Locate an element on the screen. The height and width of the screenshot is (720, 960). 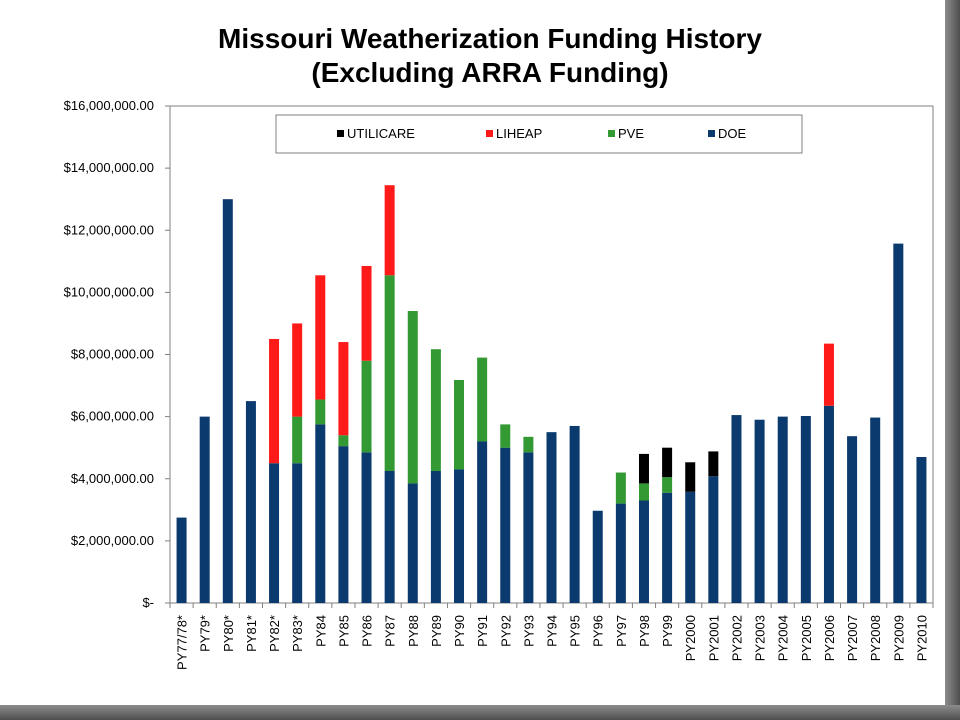
y-tick-label: $10,000,000.00 is located at coordinates (109, 291).